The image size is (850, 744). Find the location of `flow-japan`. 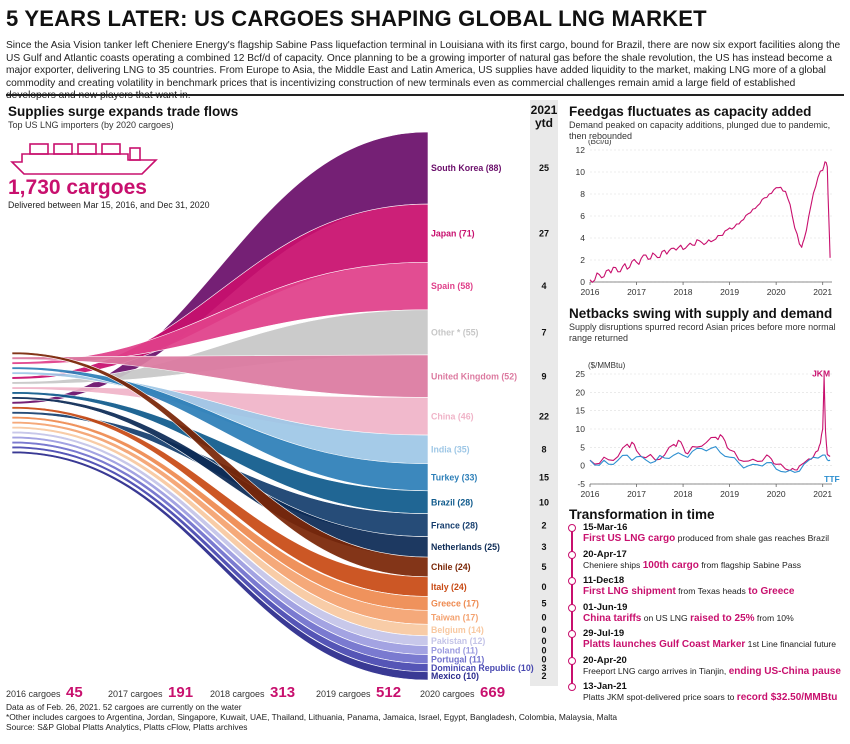

flow-japan is located at coordinates (220, 291).